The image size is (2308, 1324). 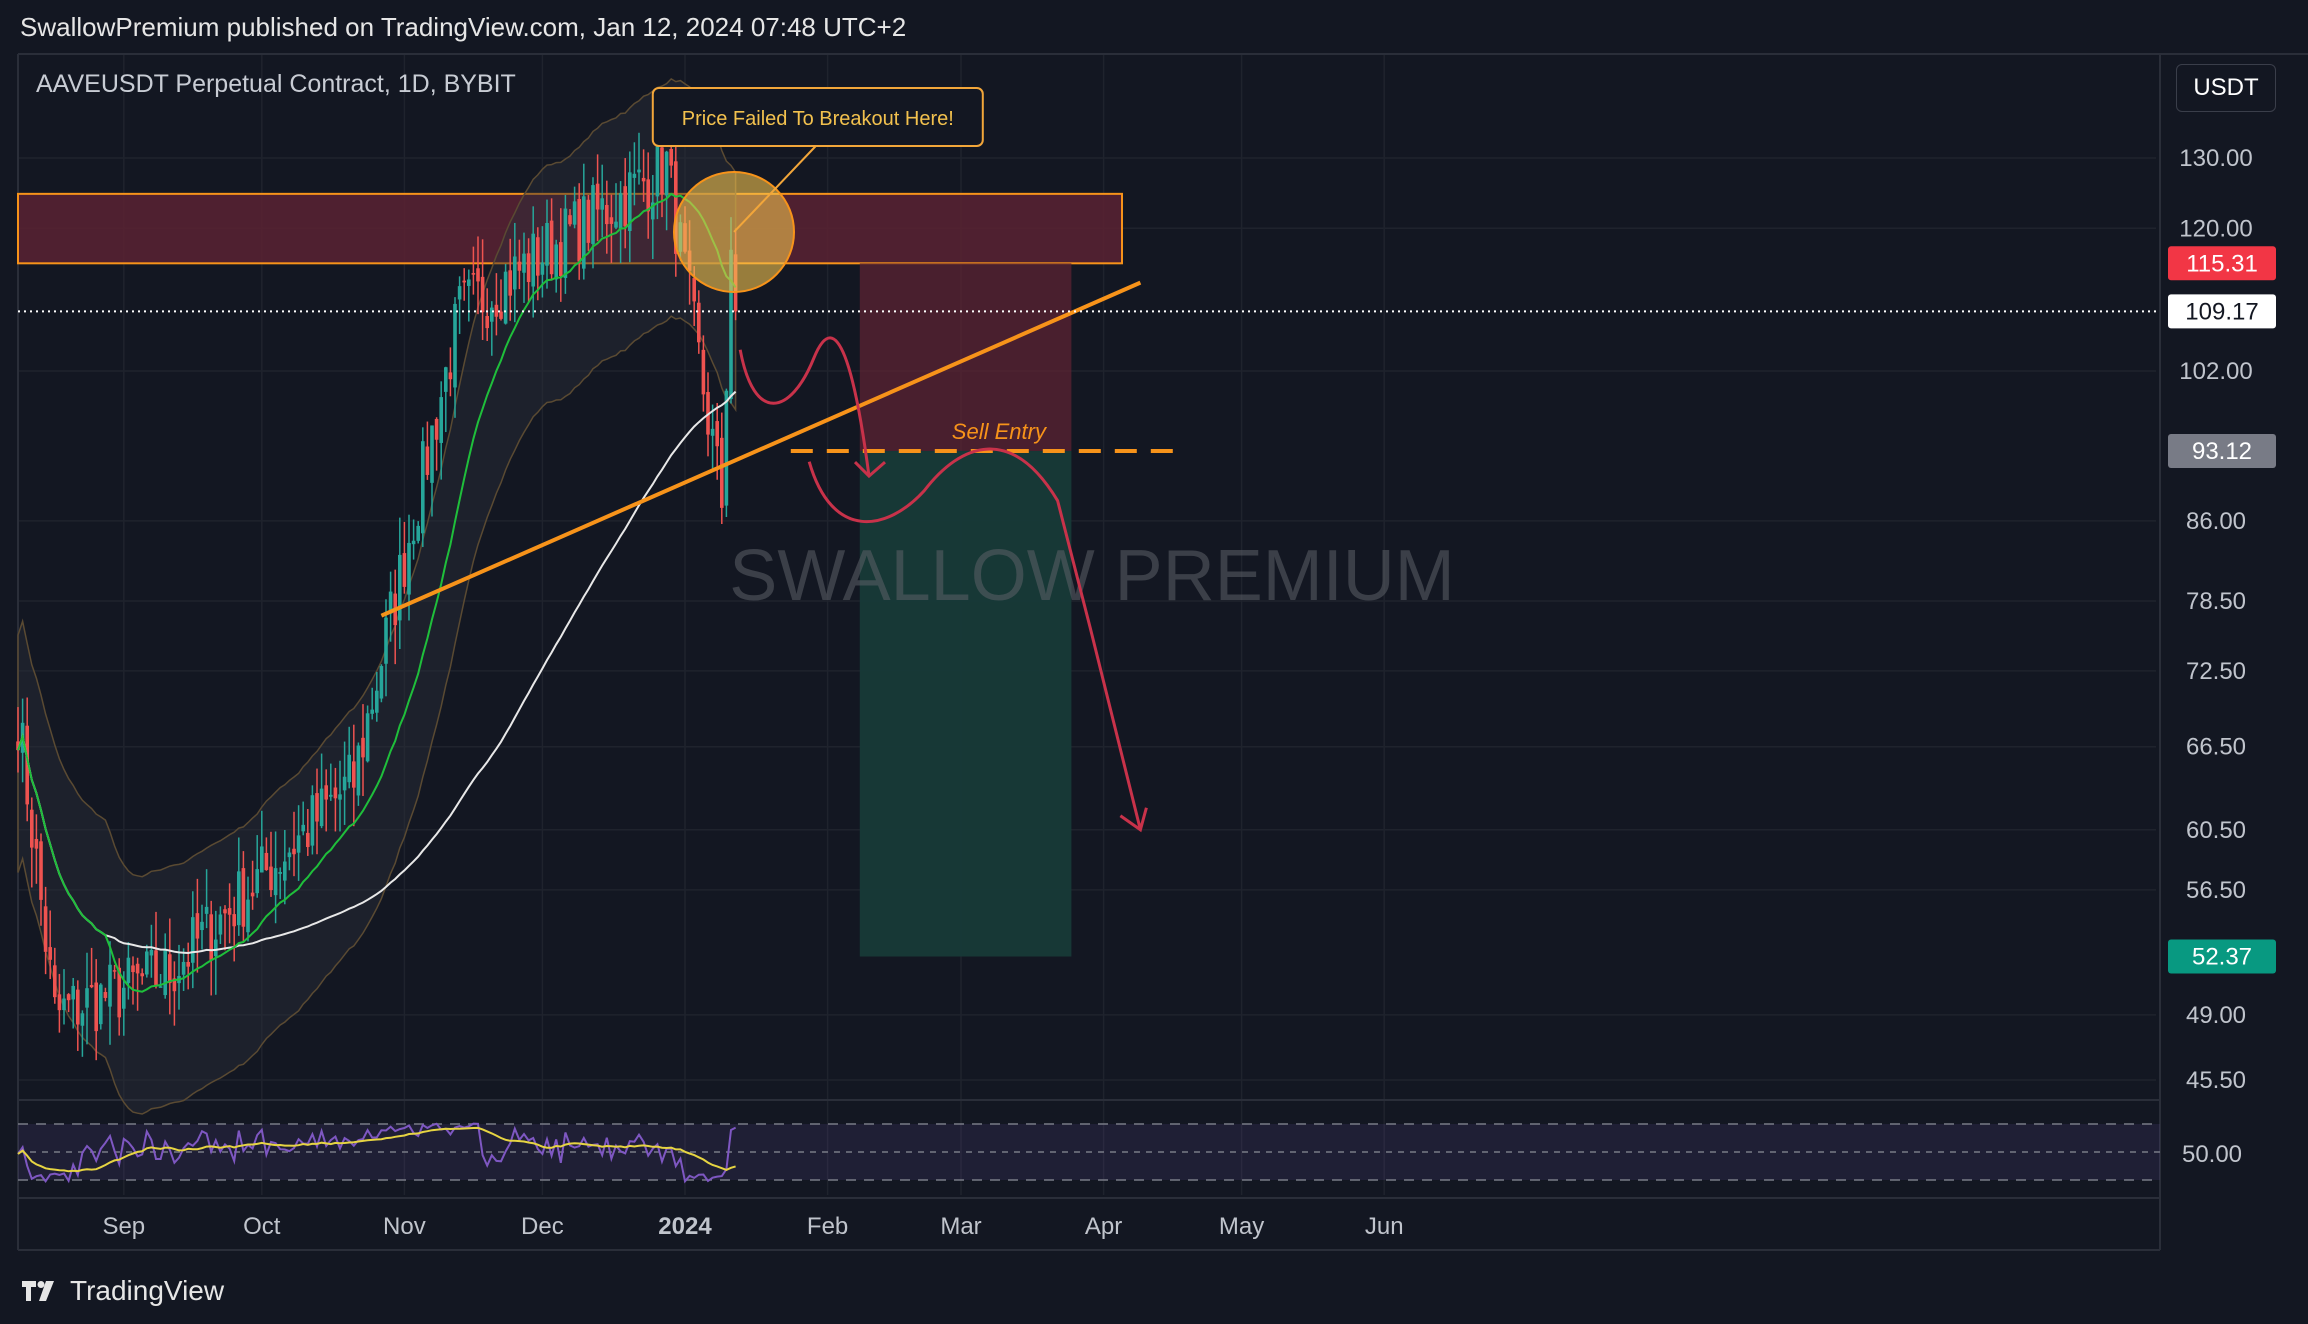 What do you see at coordinates (262, 1226) in the screenshot?
I see `time-tick-label: Oct` at bounding box center [262, 1226].